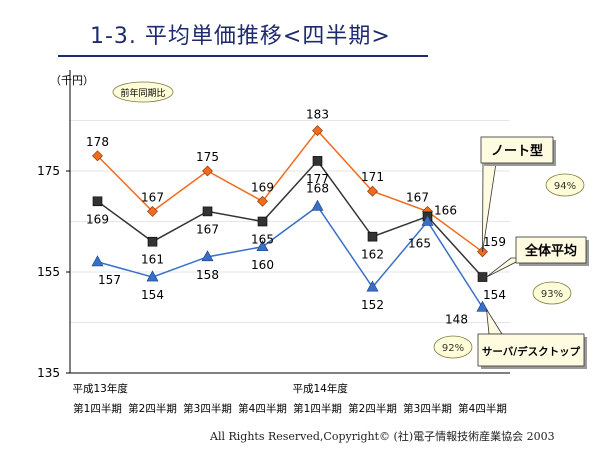 The image size is (600, 450). I want to click on series-name-label: ノート型, so click(517, 151).